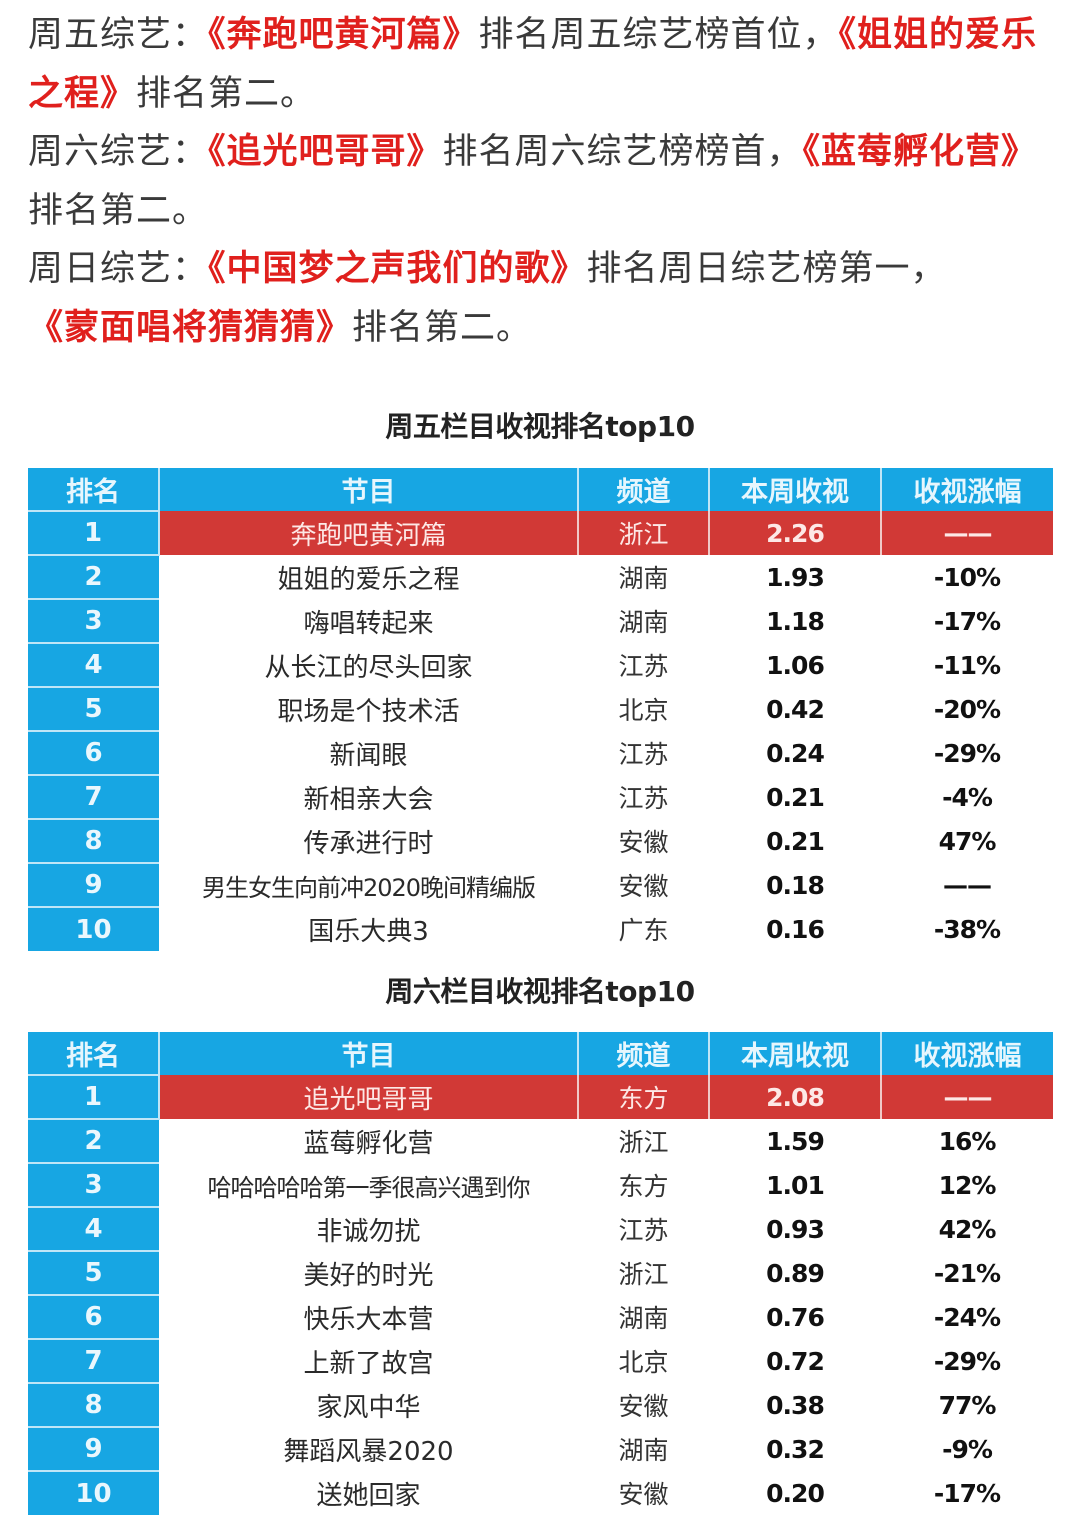 The image size is (1080, 1528). Describe the element at coordinates (540, 884) in the screenshot. I see `table-row: 9 男生女生向前冲2020晚间精编版 安徽 0.18 ——` at that location.